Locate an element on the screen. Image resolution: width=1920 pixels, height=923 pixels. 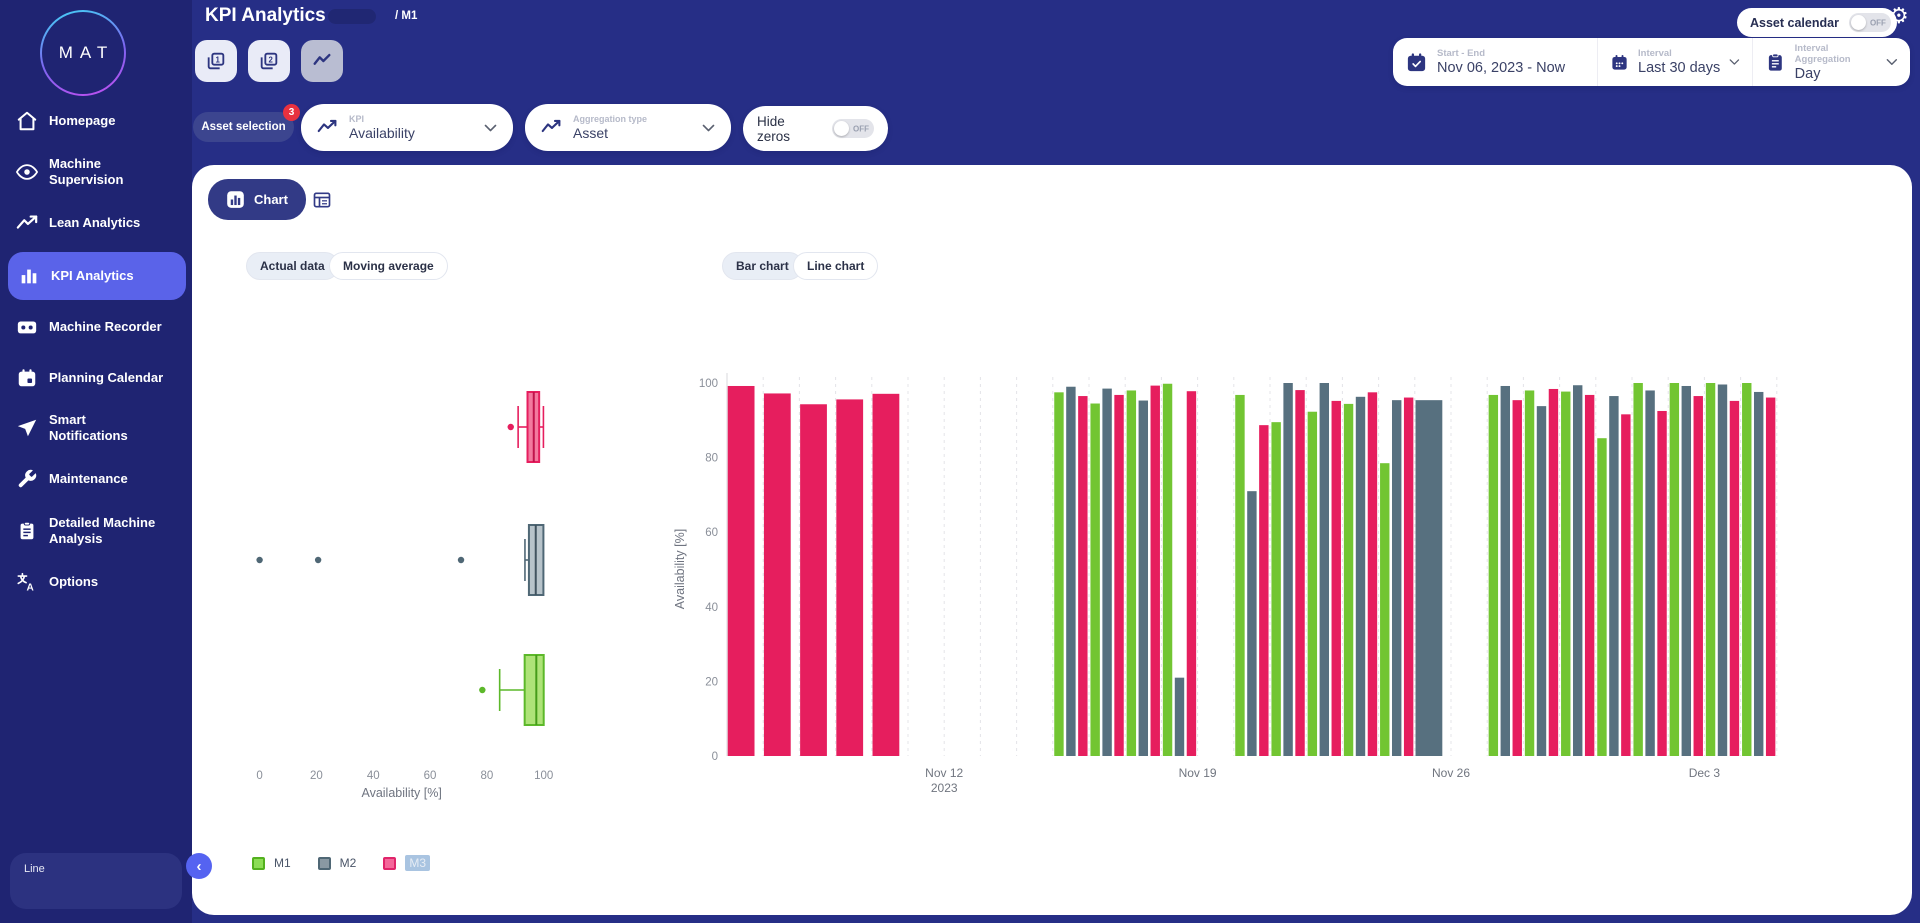
logo-text: MAT is located at coordinates (86, 52).